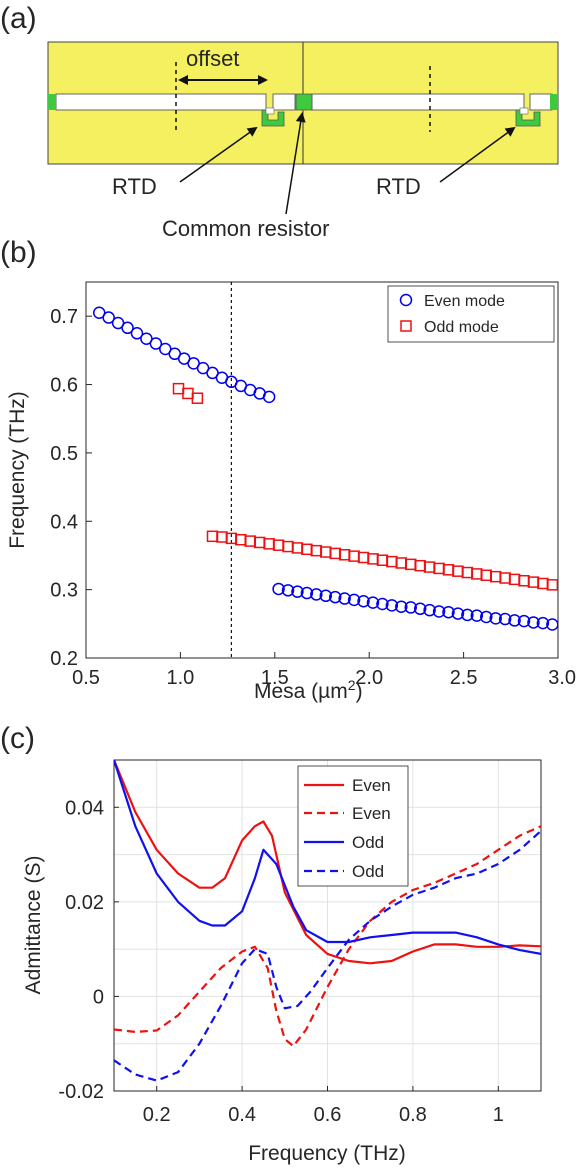 The height and width of the screenshot is (1170, 576). What do you see at coordinates (413, 1115) in the screenshot?
I see `plot-c-xtick-label: 0.8` at bounding box center [413, 1115].